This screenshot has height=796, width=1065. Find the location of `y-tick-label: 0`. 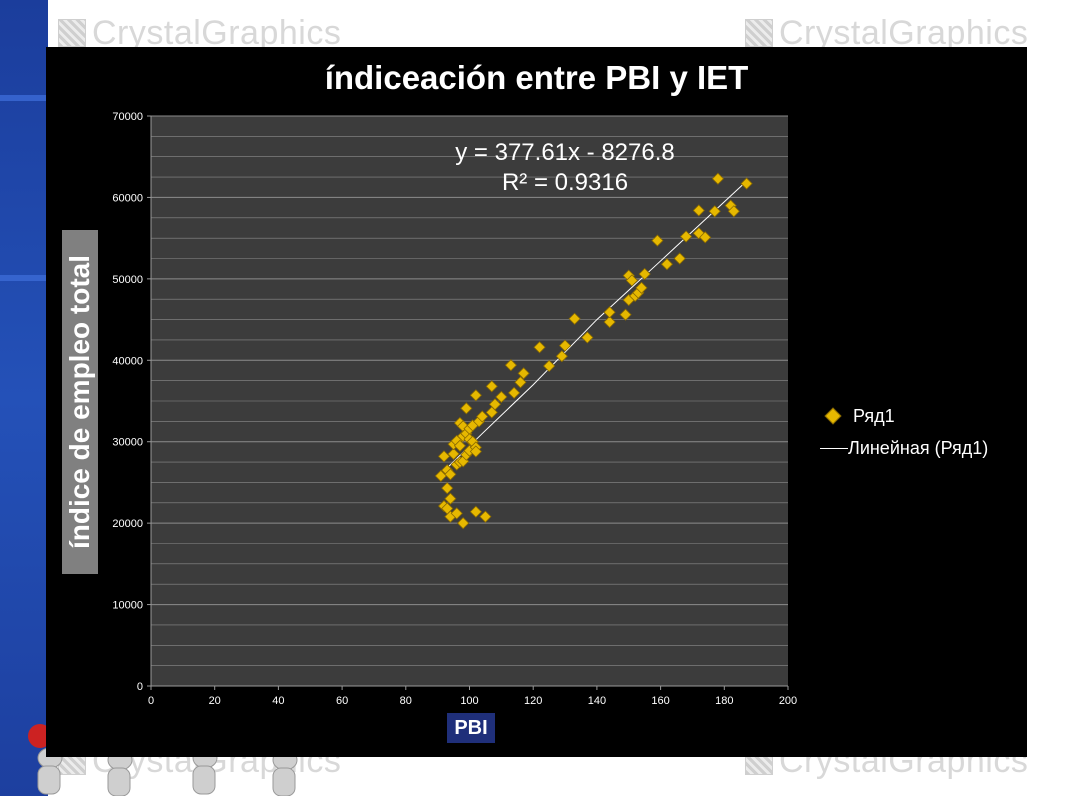

y-tick-label: 0 is located at coordinates (140, 687).